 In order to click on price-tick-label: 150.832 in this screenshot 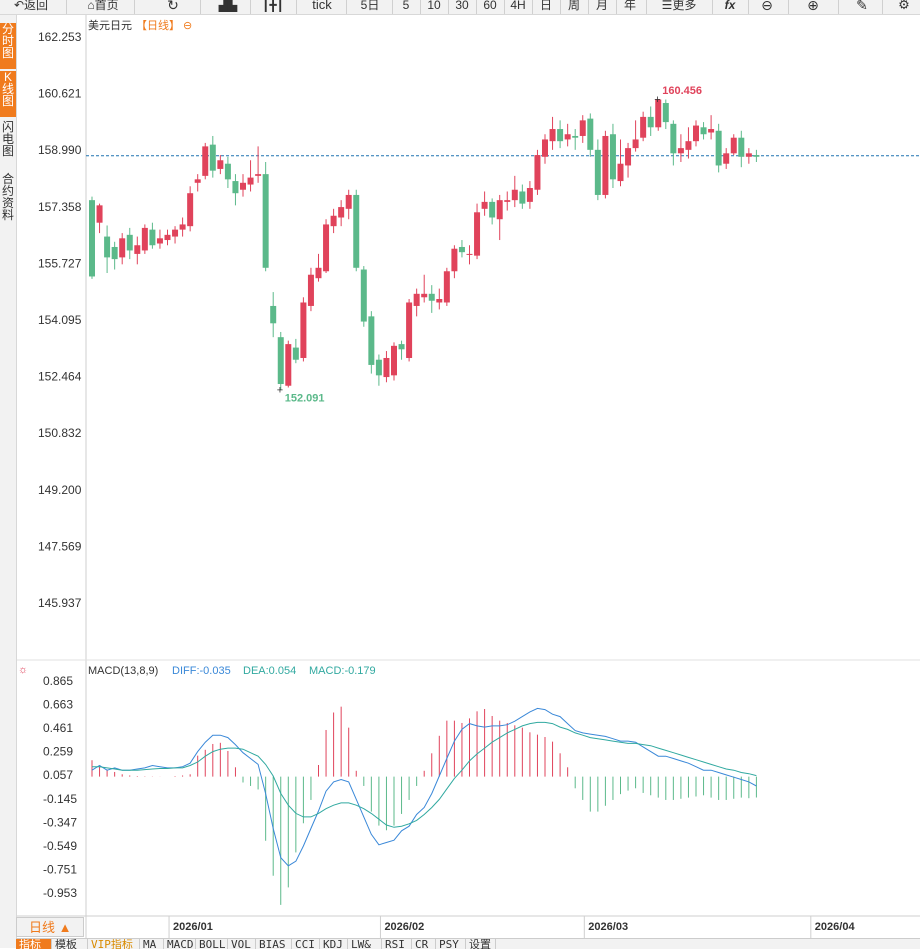, I will do `click(60, 433)`.